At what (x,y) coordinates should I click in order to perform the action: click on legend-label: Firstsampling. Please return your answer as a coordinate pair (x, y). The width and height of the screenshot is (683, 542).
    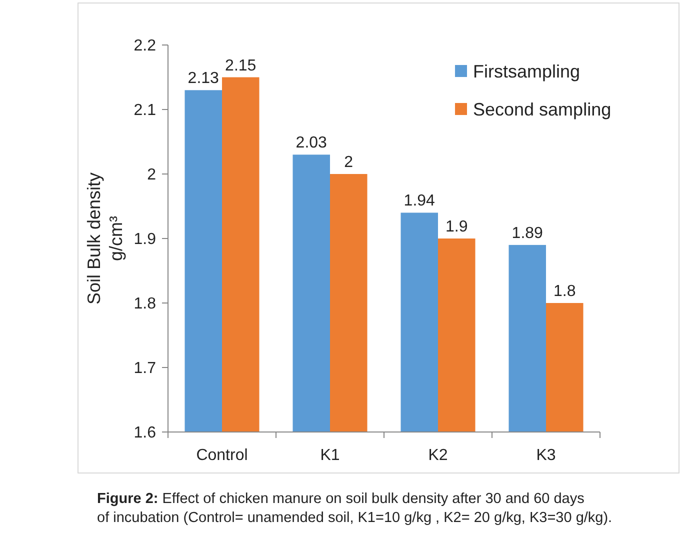
    Looking at the image, I should click on (526, 71).